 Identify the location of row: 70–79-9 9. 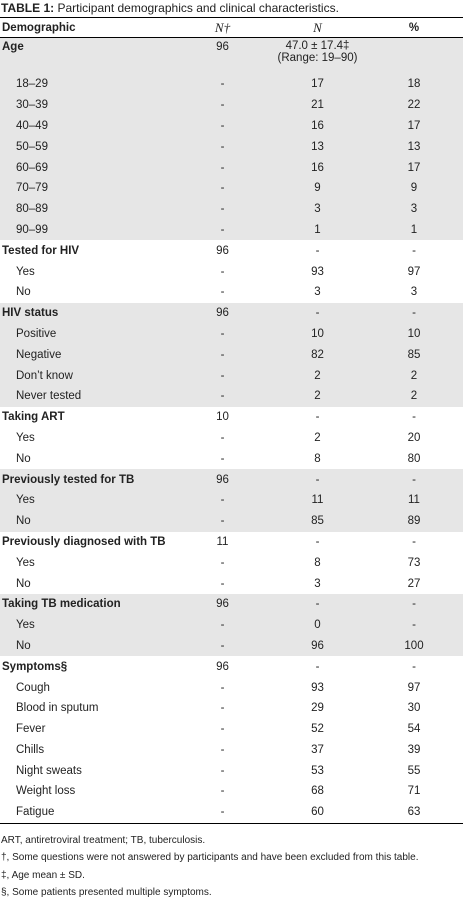
(231, 188).